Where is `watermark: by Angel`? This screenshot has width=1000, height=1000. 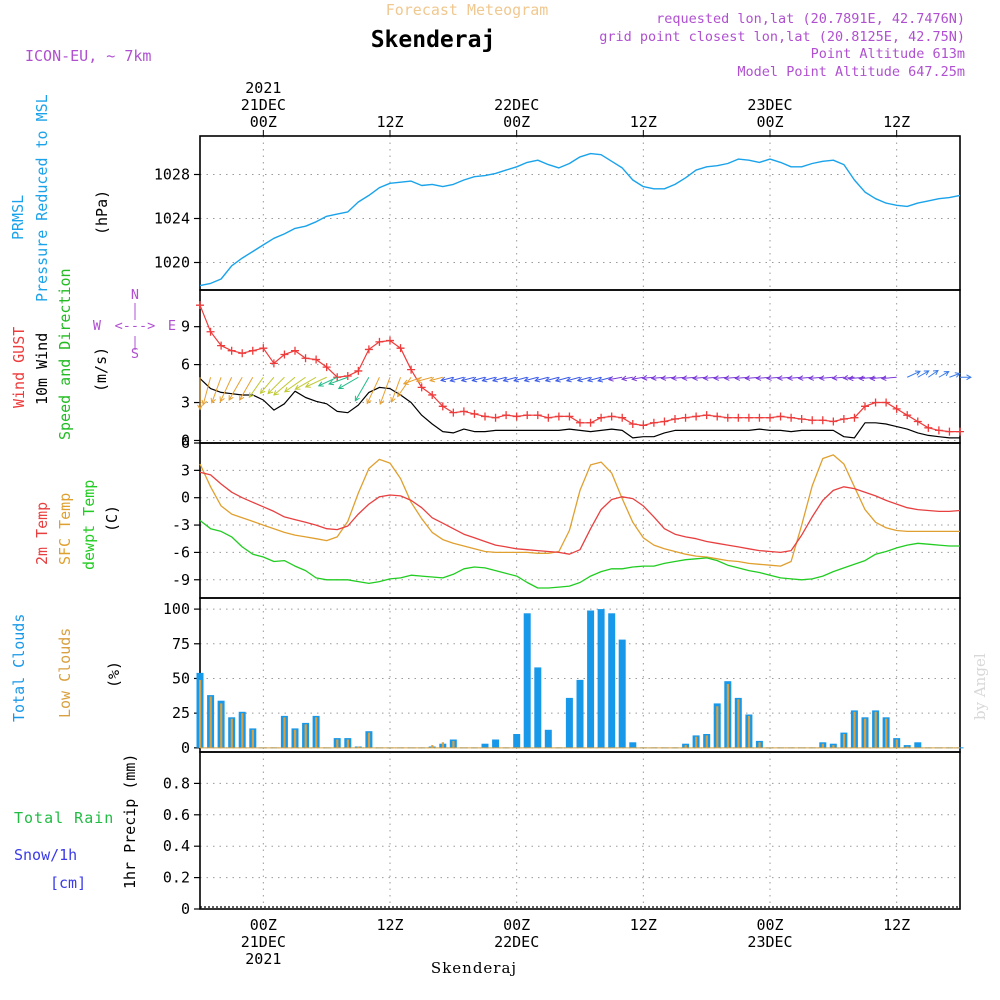
watermark: by Angel is located at coordinates (980, 686).